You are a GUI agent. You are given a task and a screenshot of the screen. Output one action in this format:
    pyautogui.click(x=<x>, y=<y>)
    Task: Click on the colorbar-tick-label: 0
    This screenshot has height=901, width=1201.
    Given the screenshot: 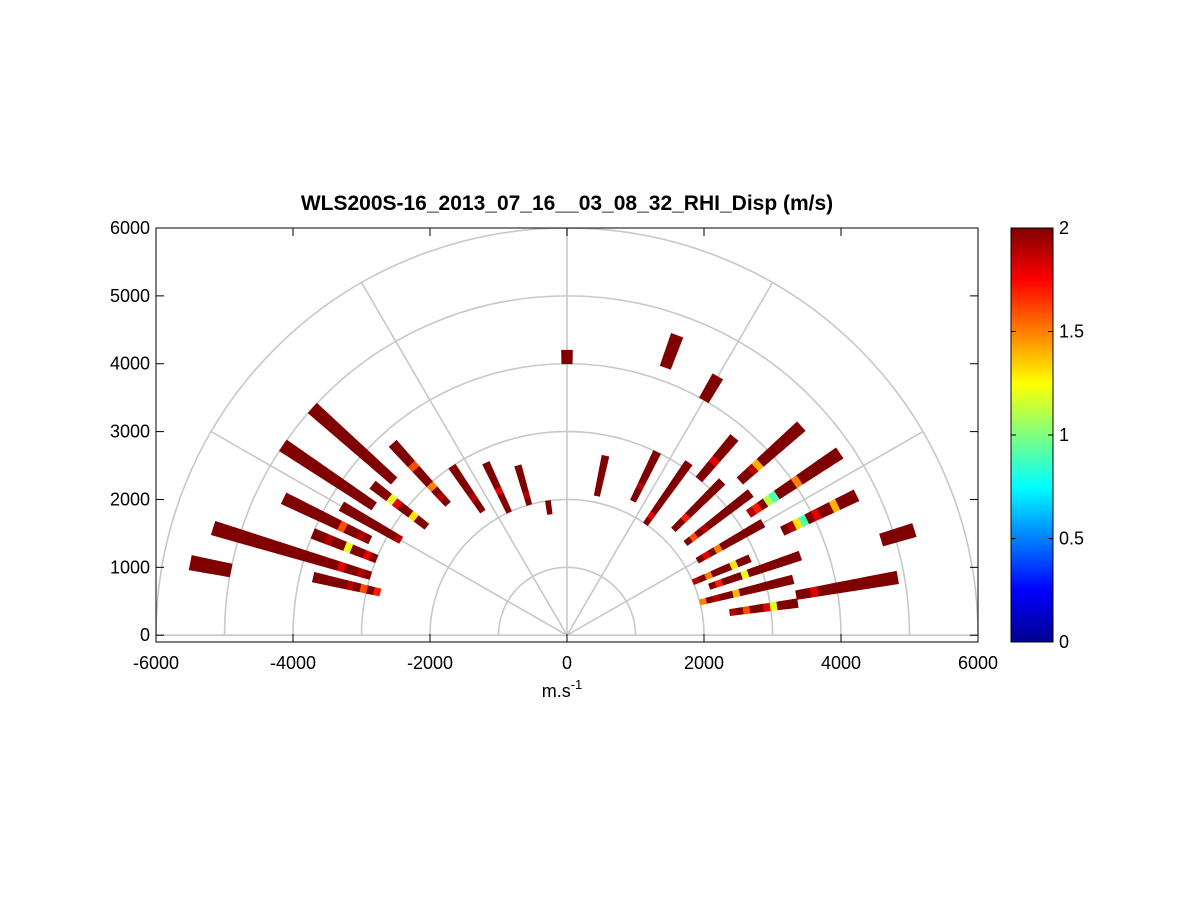 What is the action you would take?
    pyautogui.click(x=1064, y=642)
    